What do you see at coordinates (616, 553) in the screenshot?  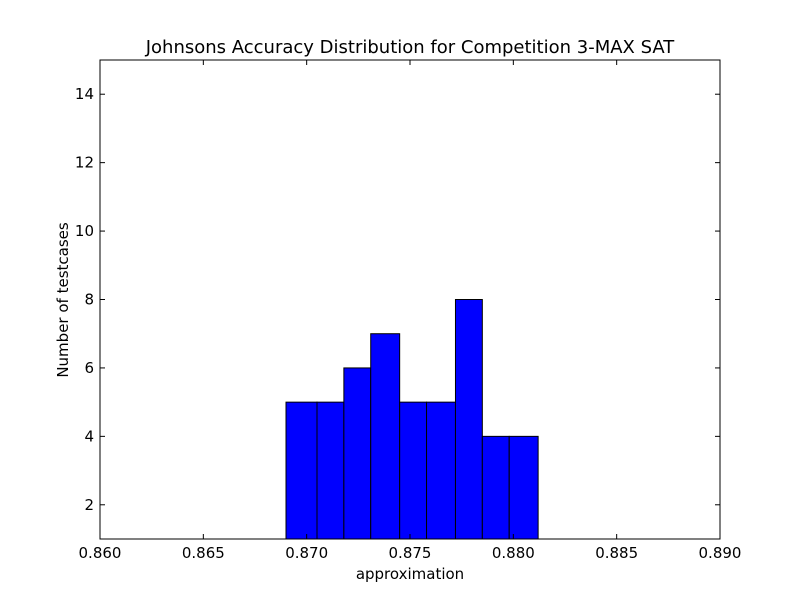 I see `x-tick-label: 0.885` at bounding box center [616, 553].